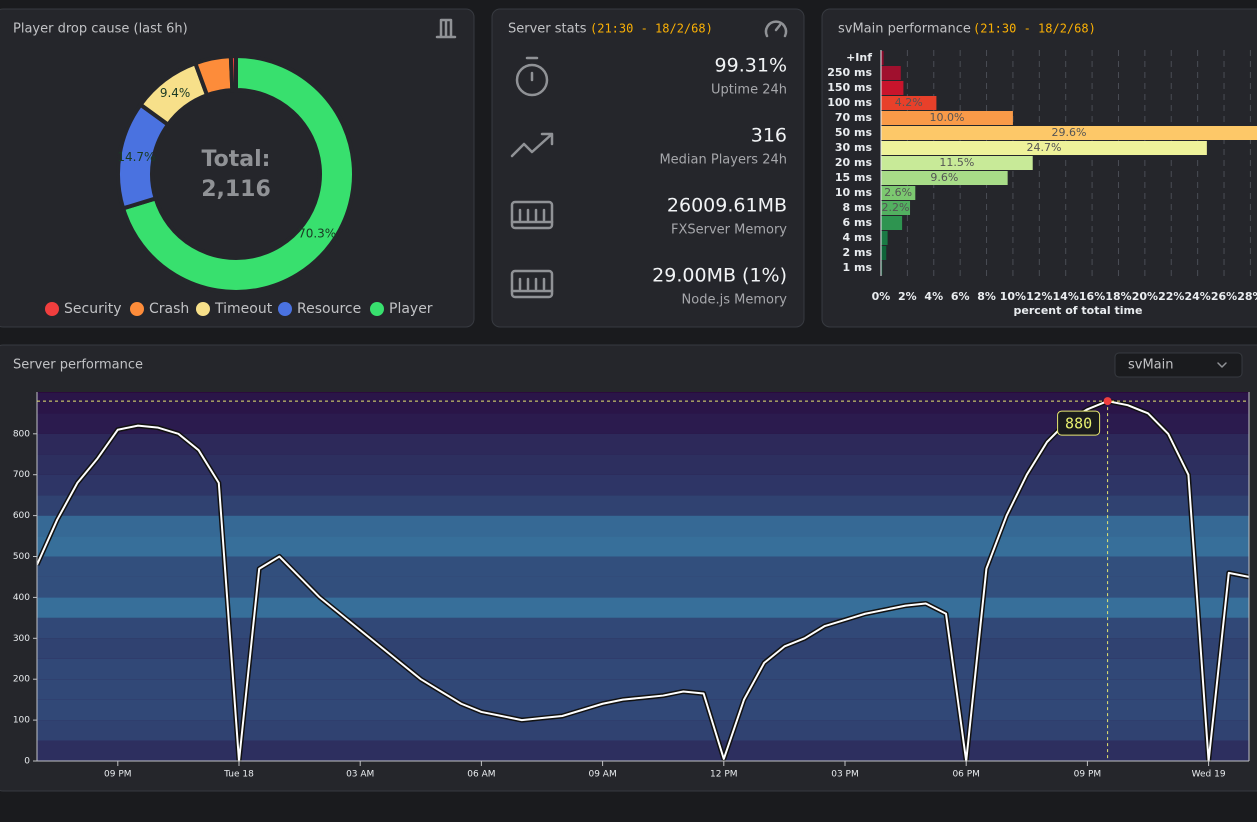 This screenshot has width=1257, height=822. Describe the element at coordinates (881, 296) in the screenshot. I see `x-tick-label: 0%` at that location.